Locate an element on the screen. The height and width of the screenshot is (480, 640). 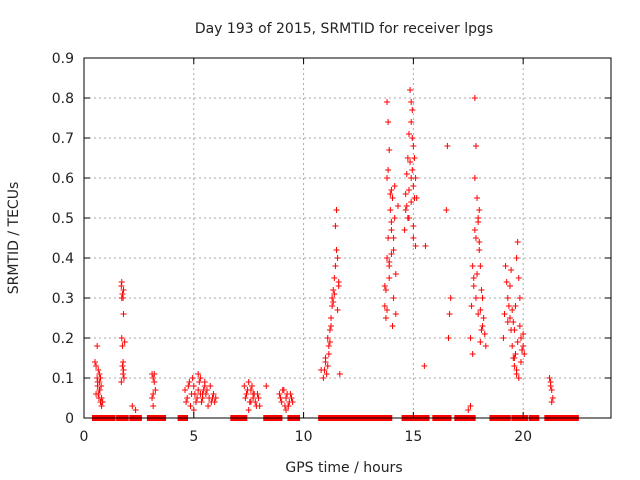
y-tick-label: 0.2 is located at coordinates (63, 339).